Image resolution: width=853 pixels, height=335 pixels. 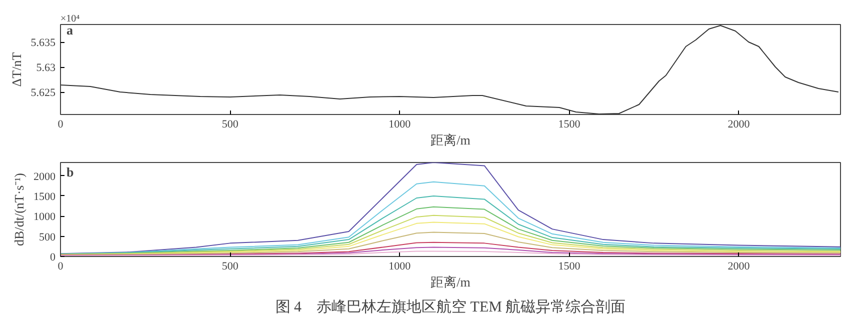 I want to click on y-tick-label: 0, so click(x=53, y=258).